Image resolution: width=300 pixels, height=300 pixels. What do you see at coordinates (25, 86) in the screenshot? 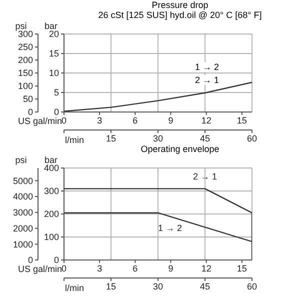
I see `y2-tick-label: 100` at bounding box center [25, 86].